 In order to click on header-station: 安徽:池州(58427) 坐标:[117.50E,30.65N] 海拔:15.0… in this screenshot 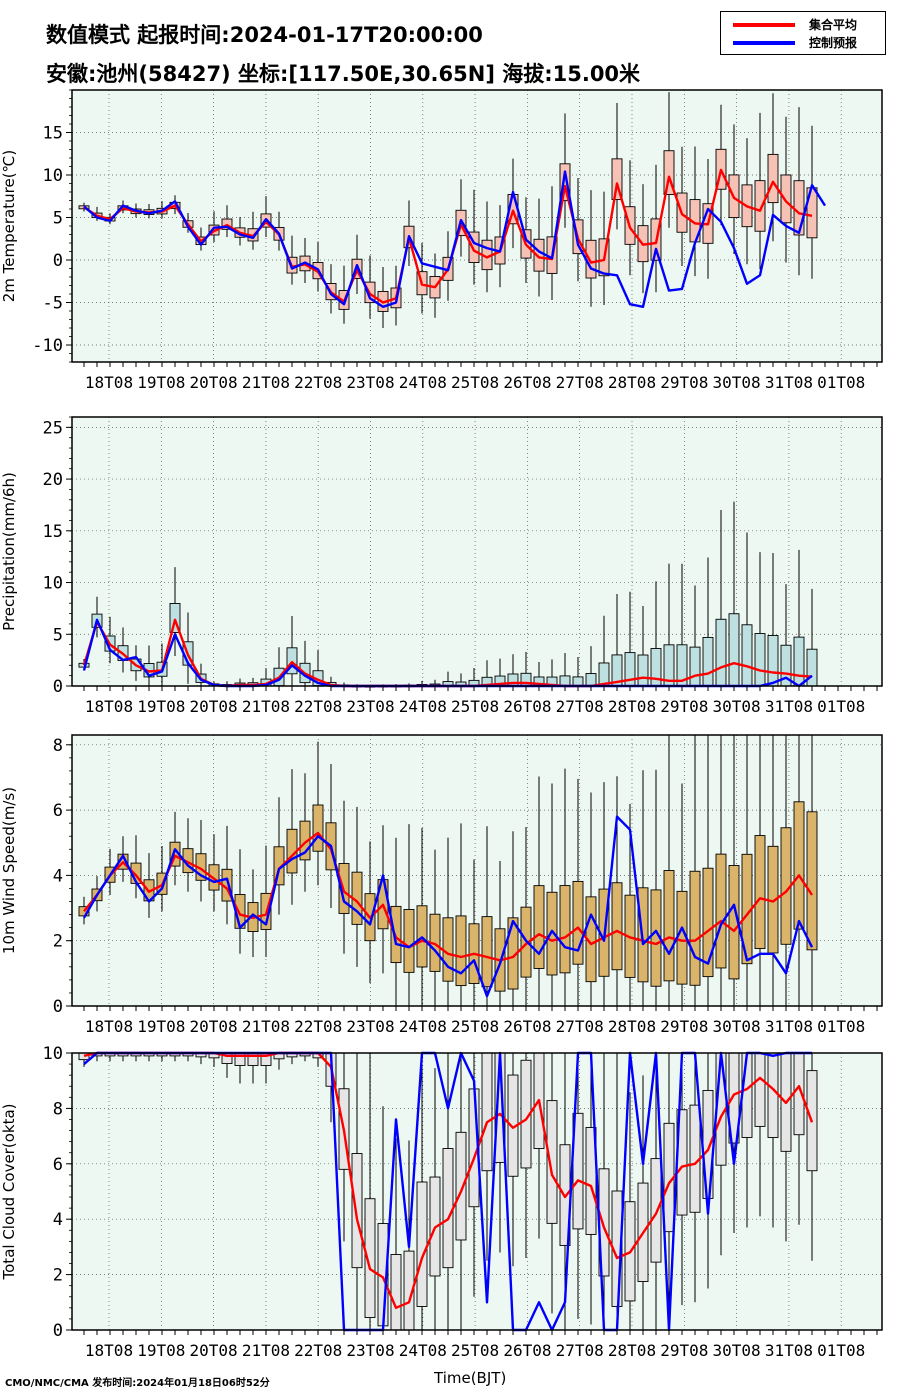, I will do `click(343, 74)`.